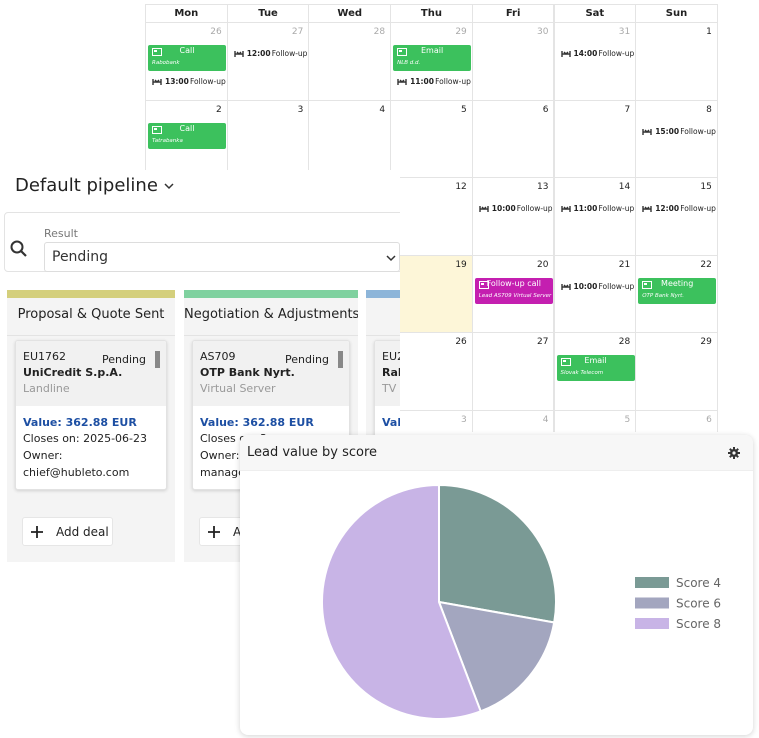 Image resolution: width=759 pixels, height=738 pixels. I want to click on day-cell: 8 15:00 Follow-up, so click(676, 138).